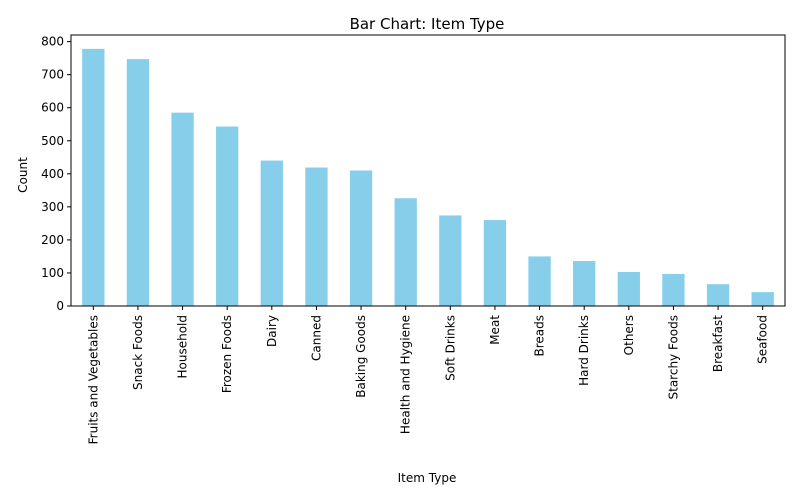 This screenshot has width=800, height=500. I want to click on y-axis: 0 100 200 300 400 500 600 700 800, so click(56, 174).